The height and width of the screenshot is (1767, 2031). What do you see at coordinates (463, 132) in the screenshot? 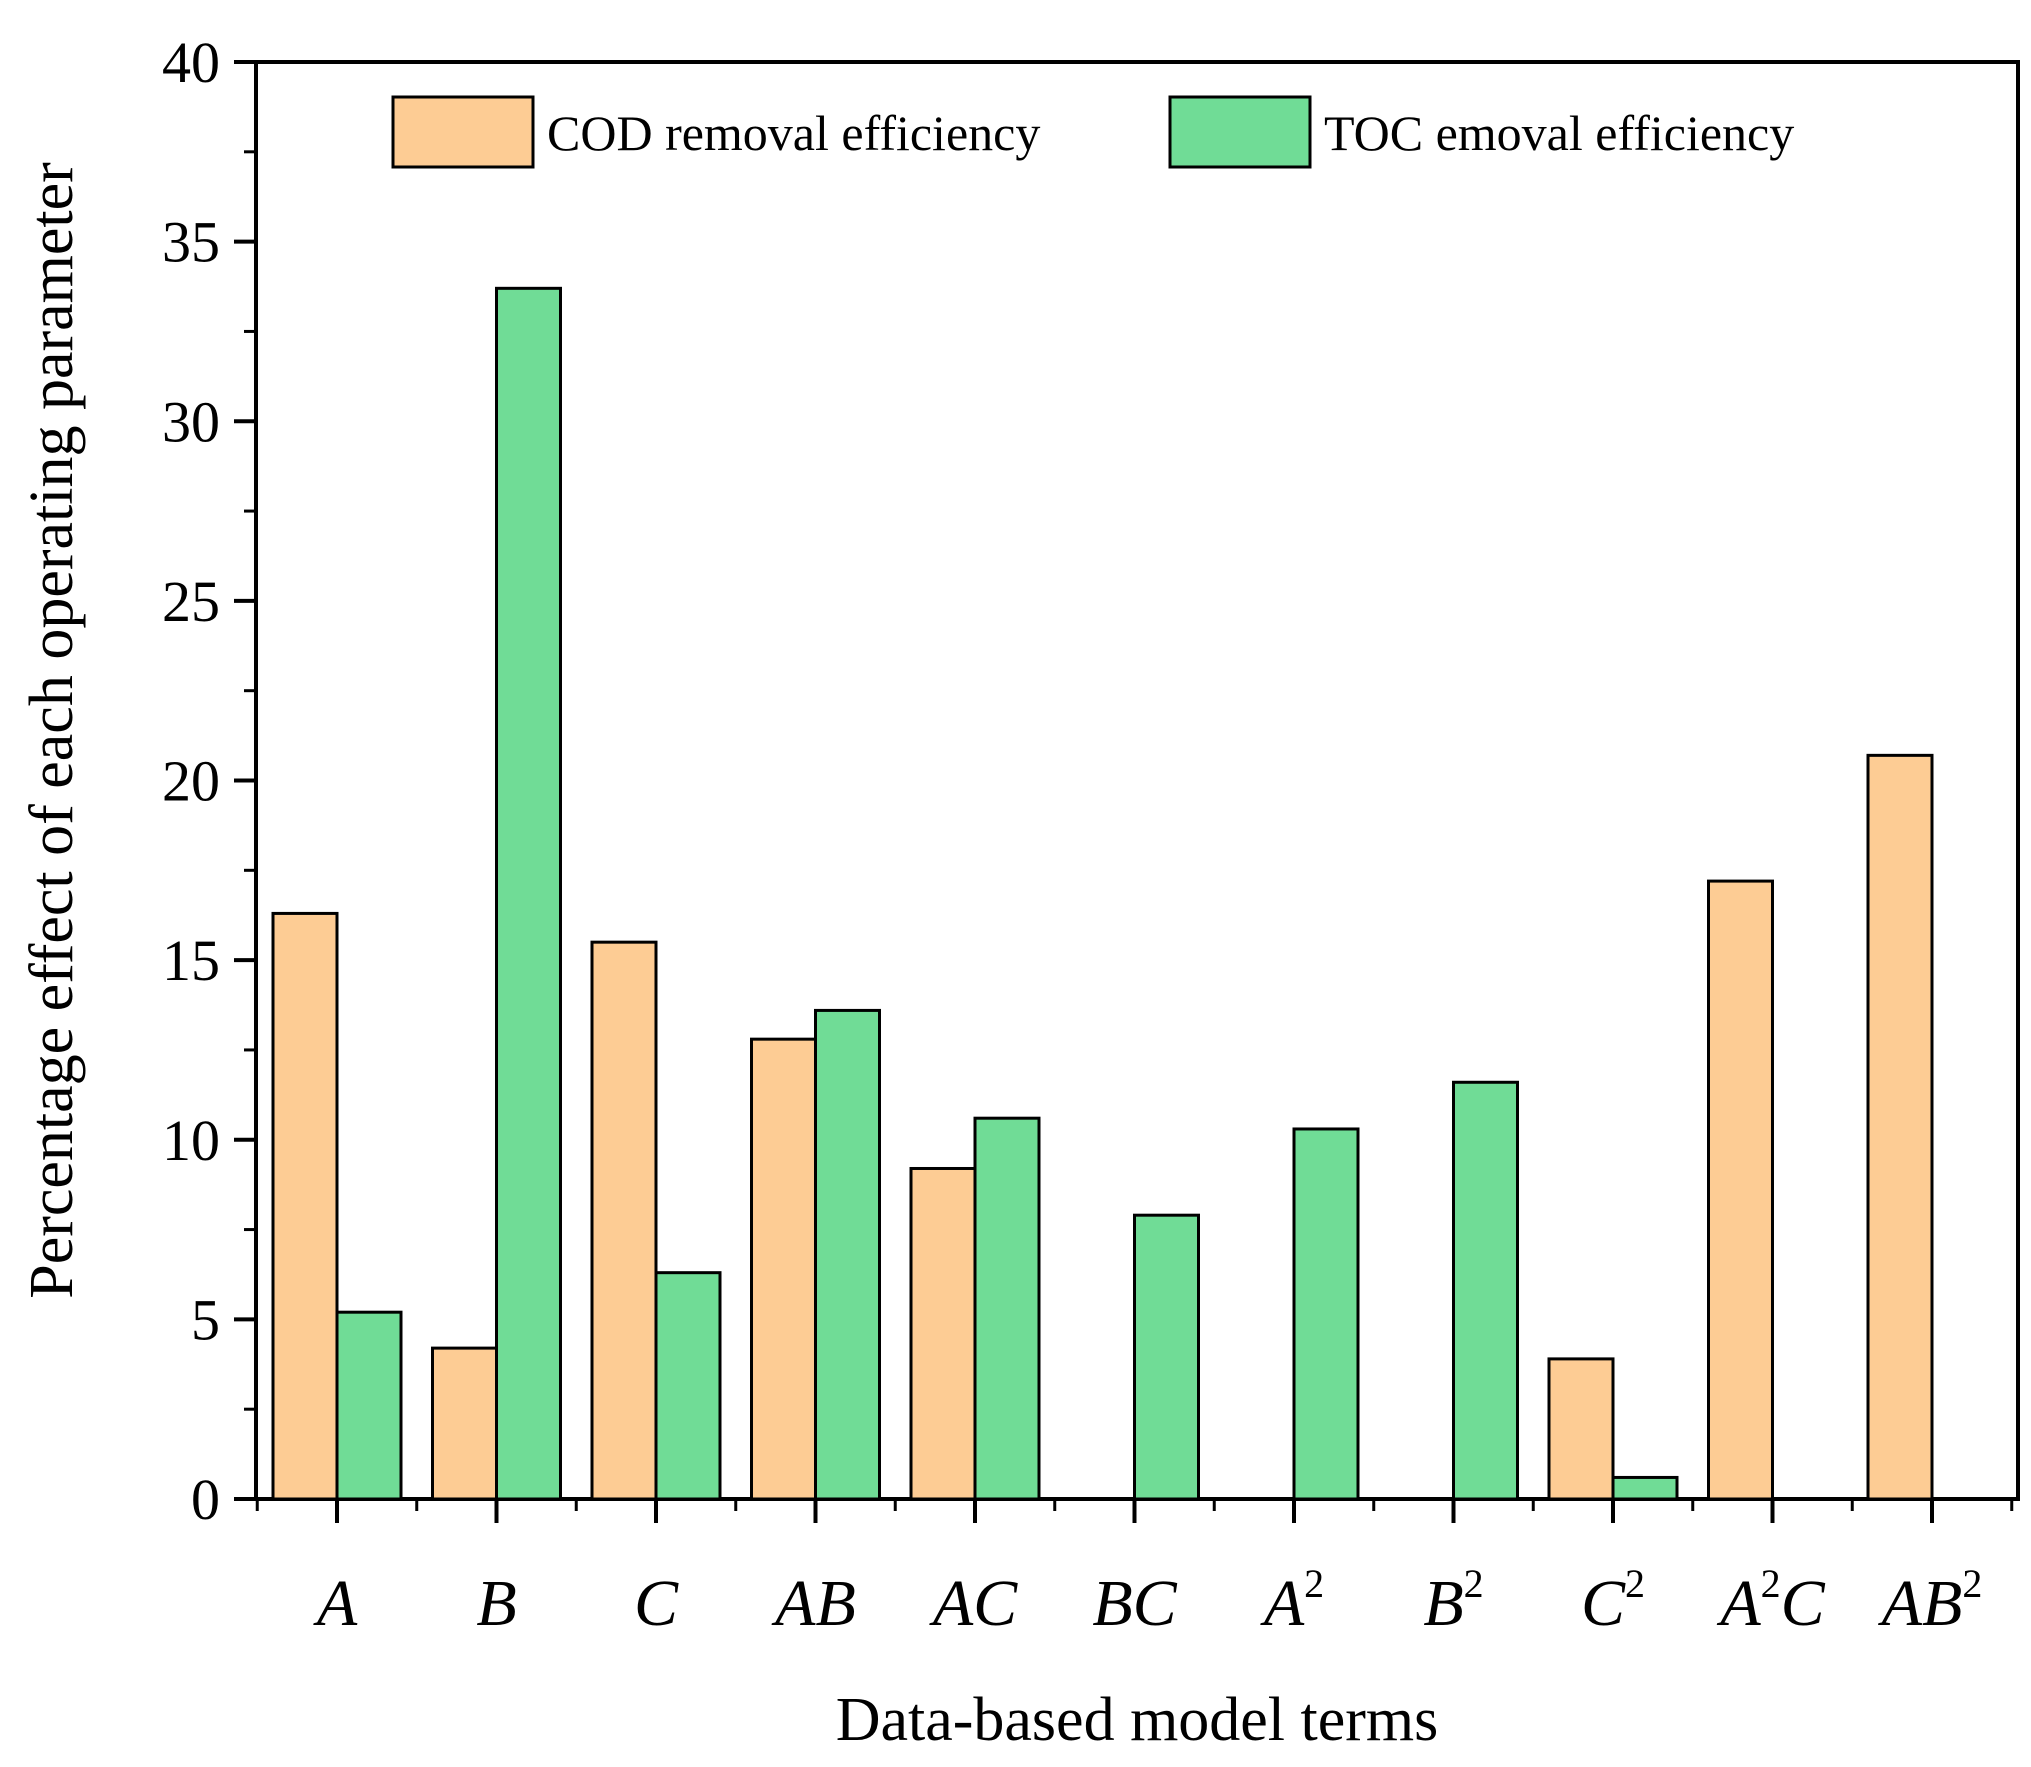
I see `legend-swatch-cod` at bounding box center [463, 132].